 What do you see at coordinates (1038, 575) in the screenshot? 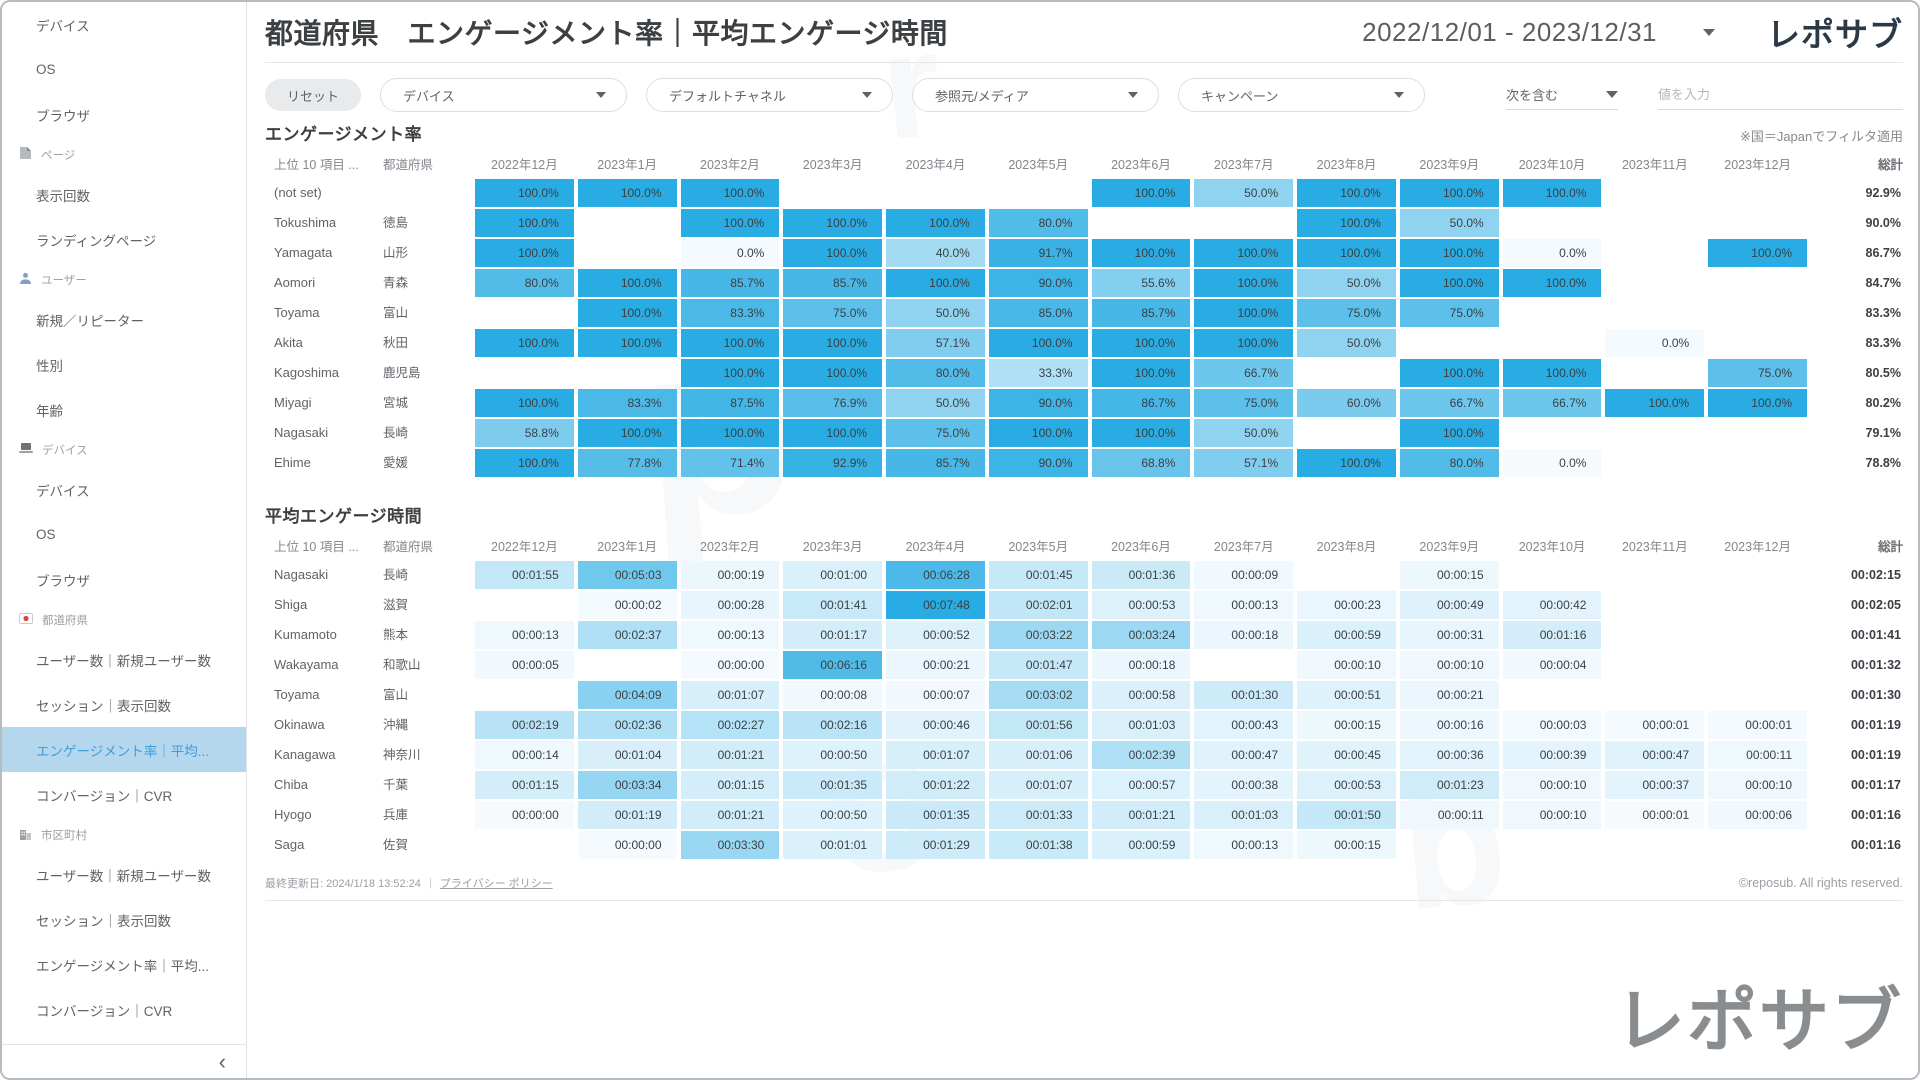
I see `table-cell: 00:01:45` at bounding box center [1038, 575].